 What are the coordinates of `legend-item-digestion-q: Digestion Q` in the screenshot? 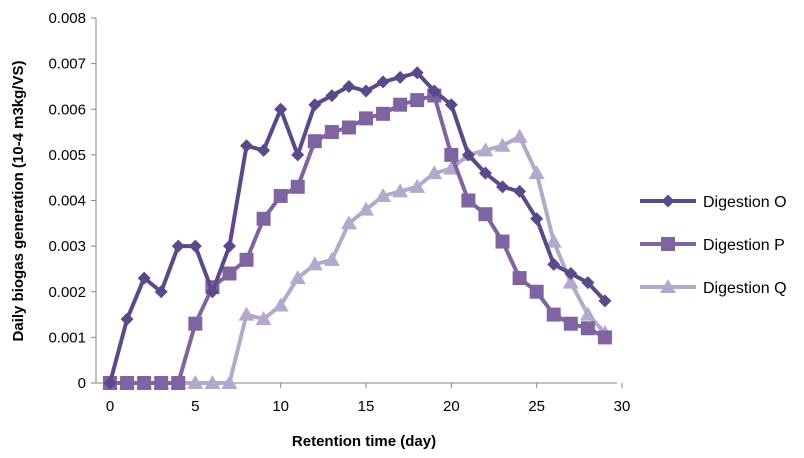 It's located at (713, 288).